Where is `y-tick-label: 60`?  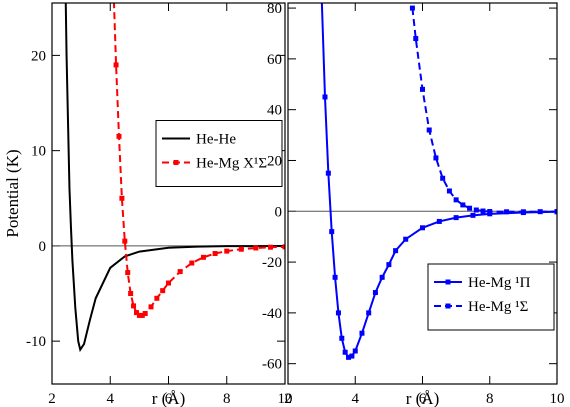 y-tick-label: 60 is located at coordinates (274, 60).